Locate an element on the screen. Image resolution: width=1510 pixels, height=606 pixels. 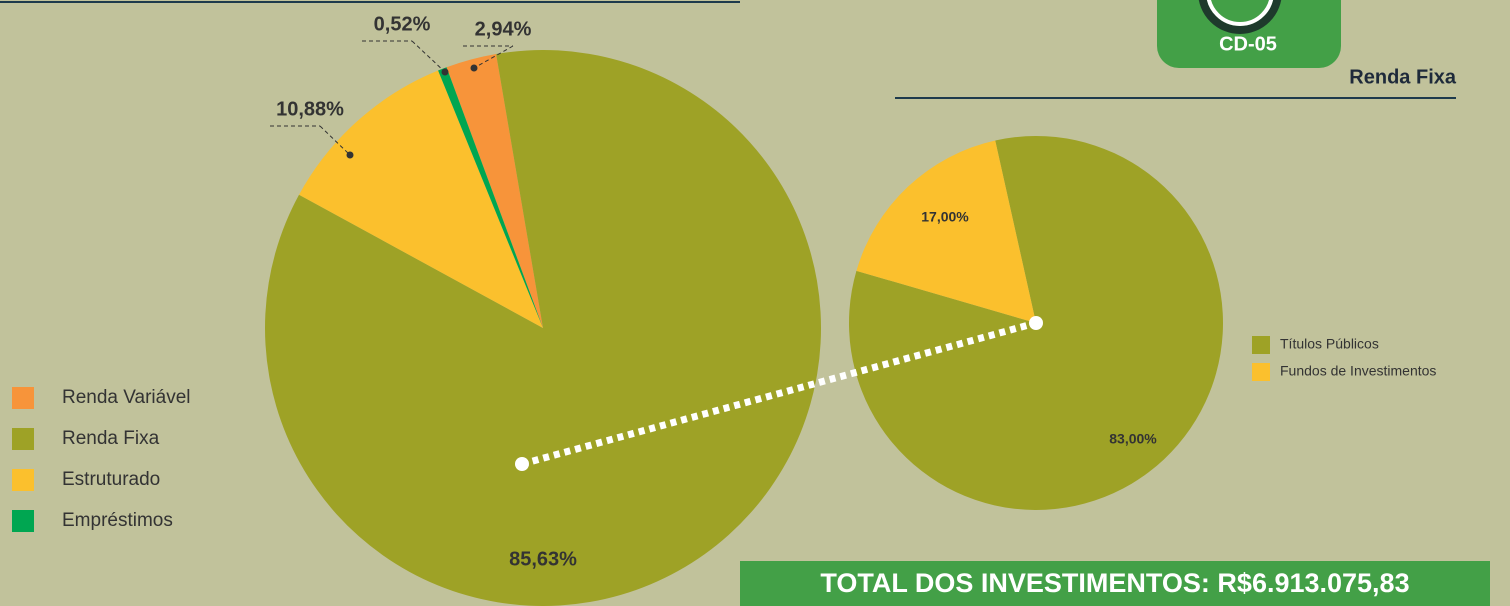
legend-label: Estruturado is located at coordinates (111, 479).